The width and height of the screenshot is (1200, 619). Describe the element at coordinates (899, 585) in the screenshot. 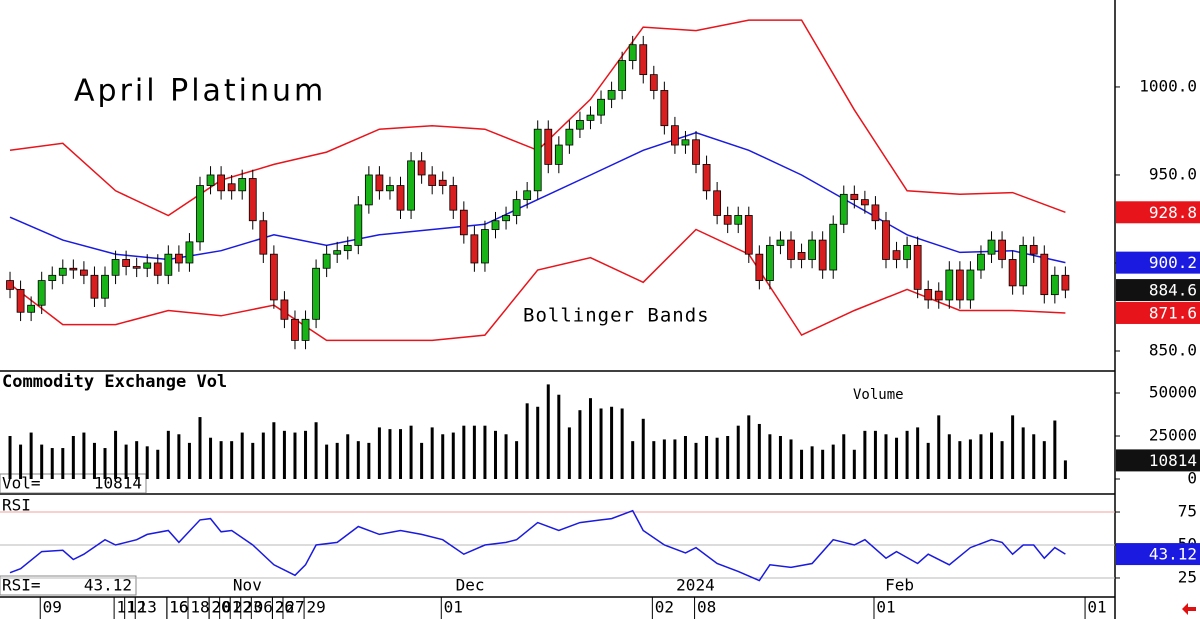

I see `month-label: Feb` at that location.